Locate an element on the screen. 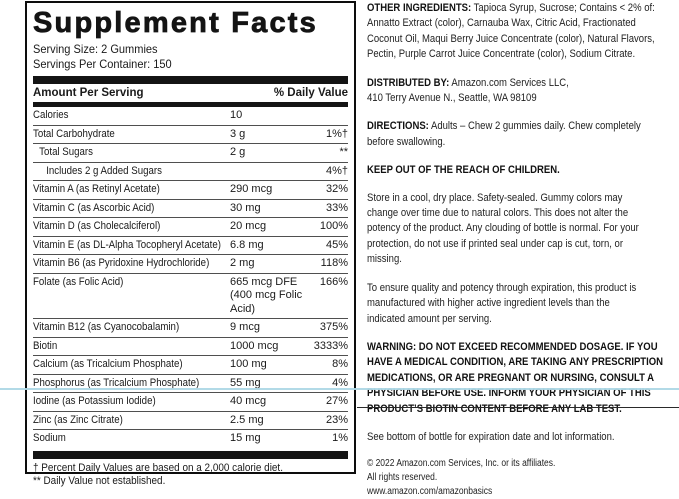  table-row: Calories 10 is located at coordinates (190, 116).